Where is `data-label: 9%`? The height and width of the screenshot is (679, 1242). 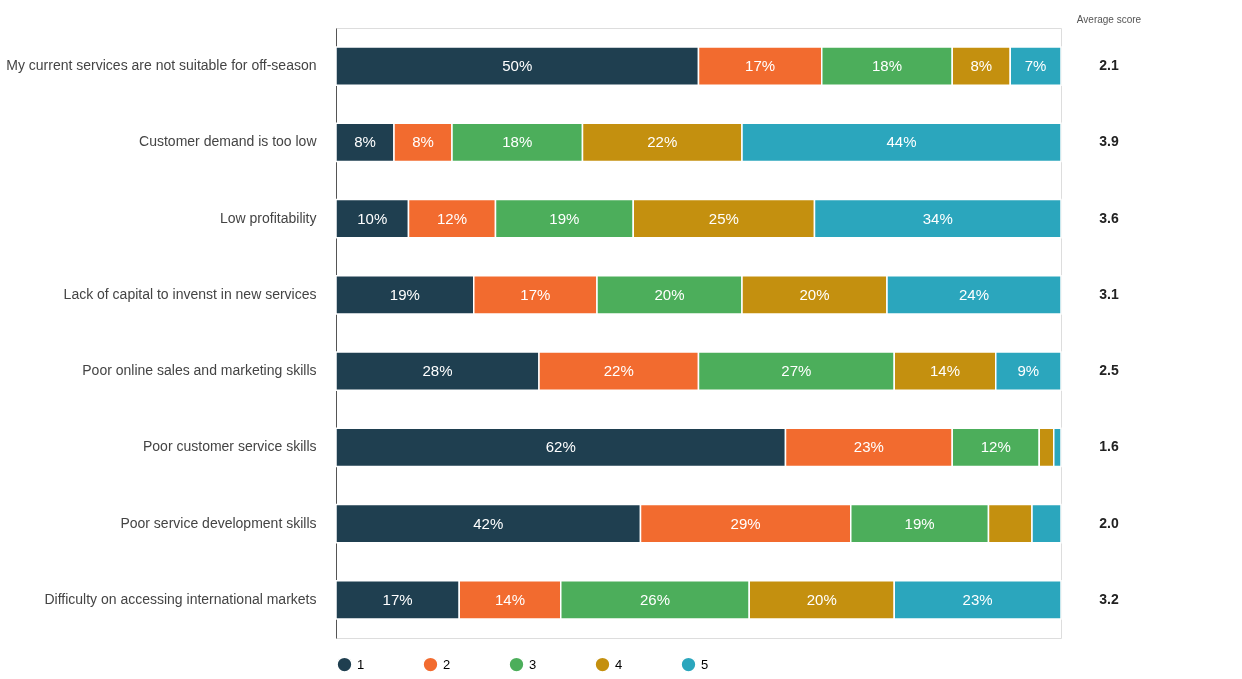
data-label: 9% is located at coordinates (1028, 371).